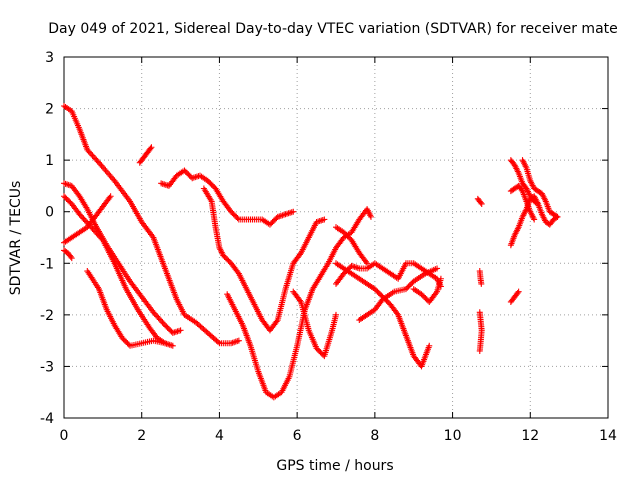 This screenshot has width=640, height=480. I want to click on y-tick-label: -4, so click(47, 419).